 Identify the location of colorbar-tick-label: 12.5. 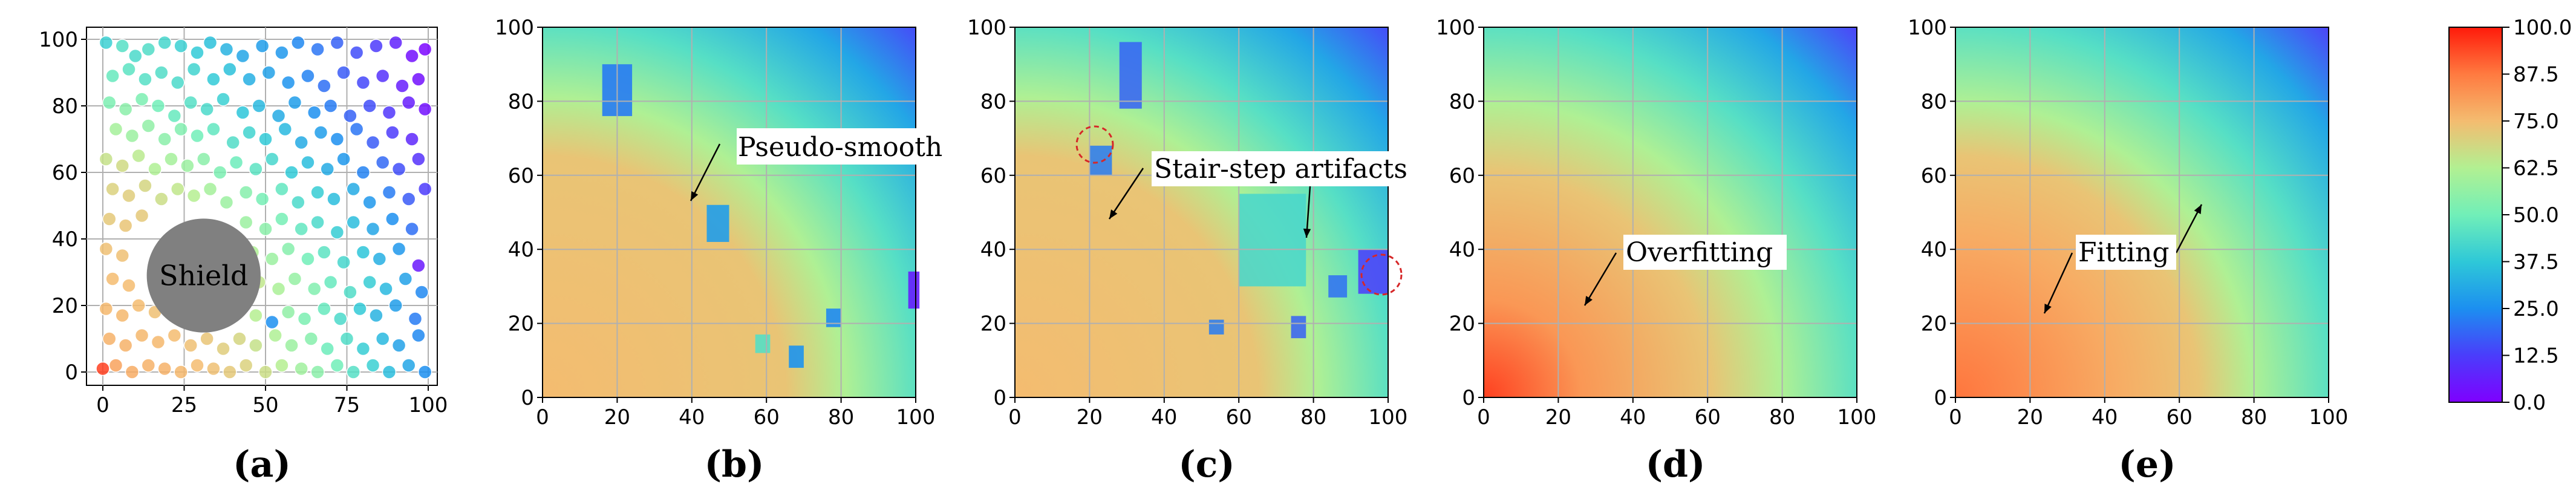
(2536, 356).